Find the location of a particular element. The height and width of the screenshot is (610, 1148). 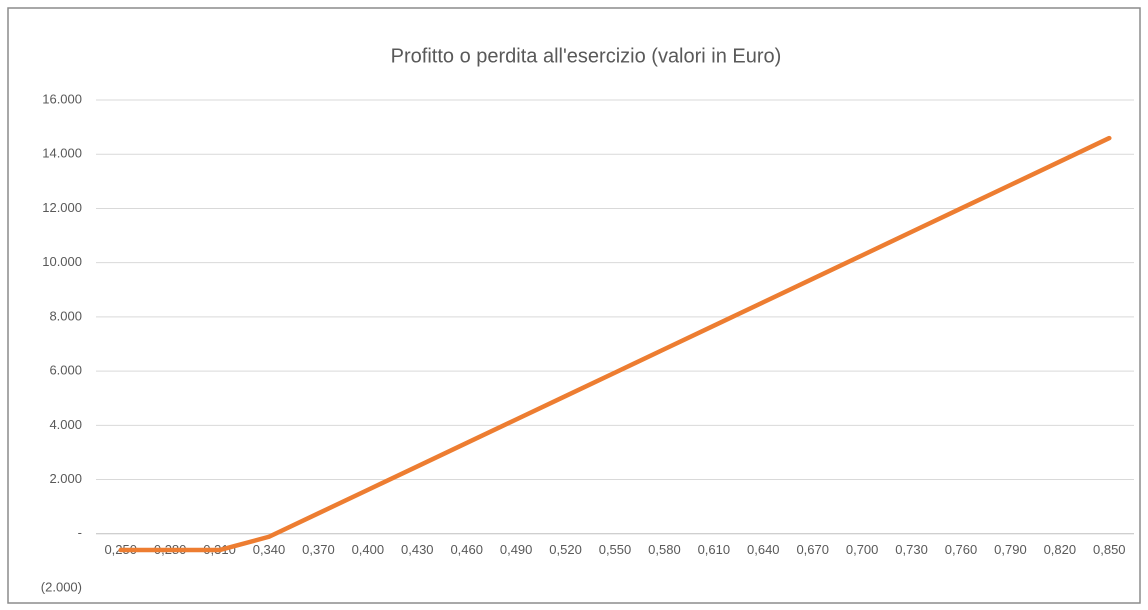

x-tick-label: 0,340 is located at coordinates (269, 549).